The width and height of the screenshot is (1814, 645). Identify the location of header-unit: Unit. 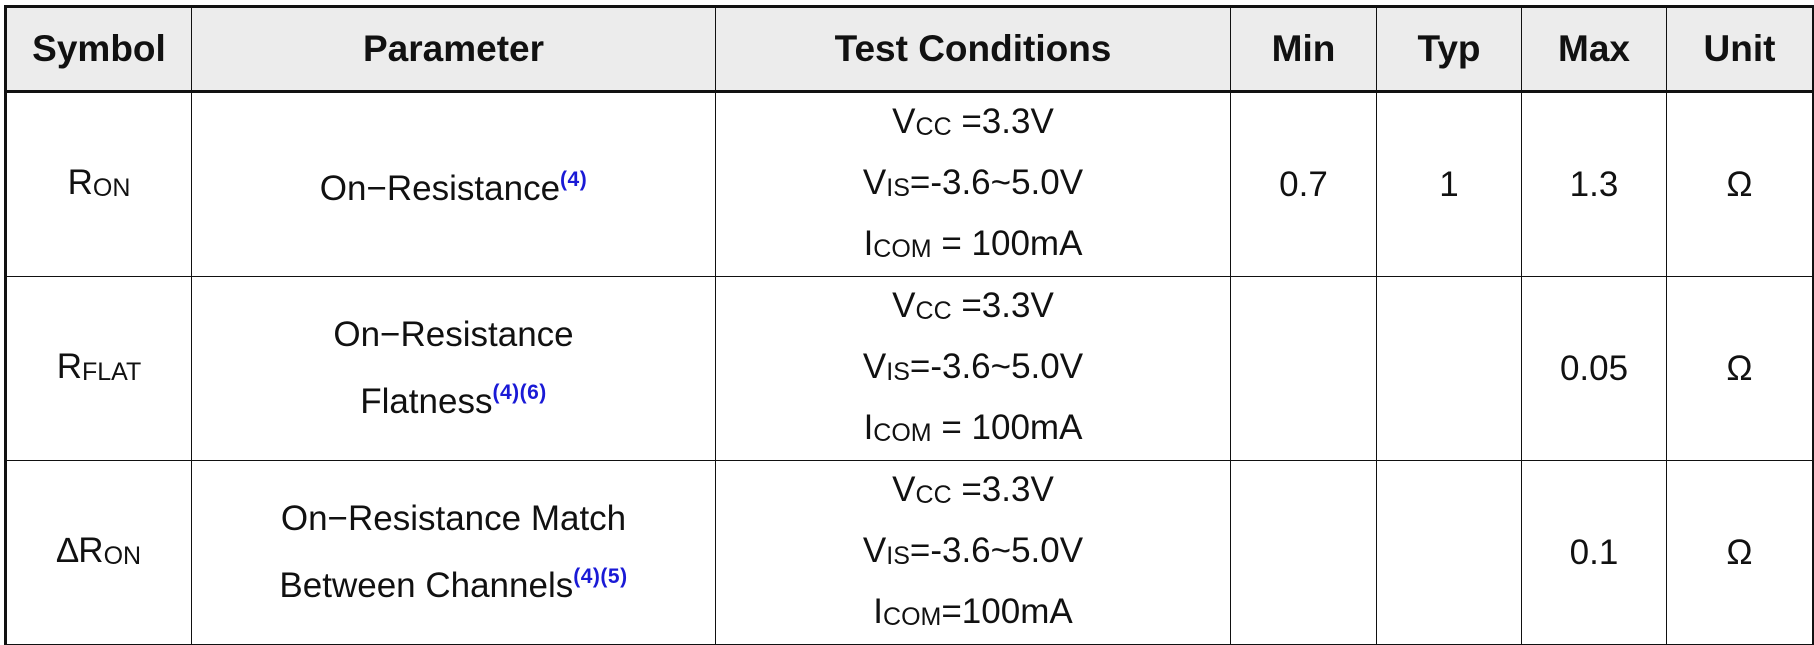
(1740, 49).